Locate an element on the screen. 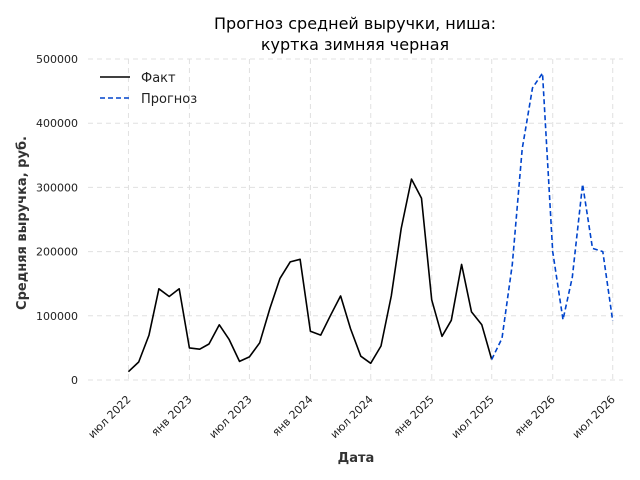 The image size is (640, 480). y-tick-label: 400000 is located at coordinates (57, 123).